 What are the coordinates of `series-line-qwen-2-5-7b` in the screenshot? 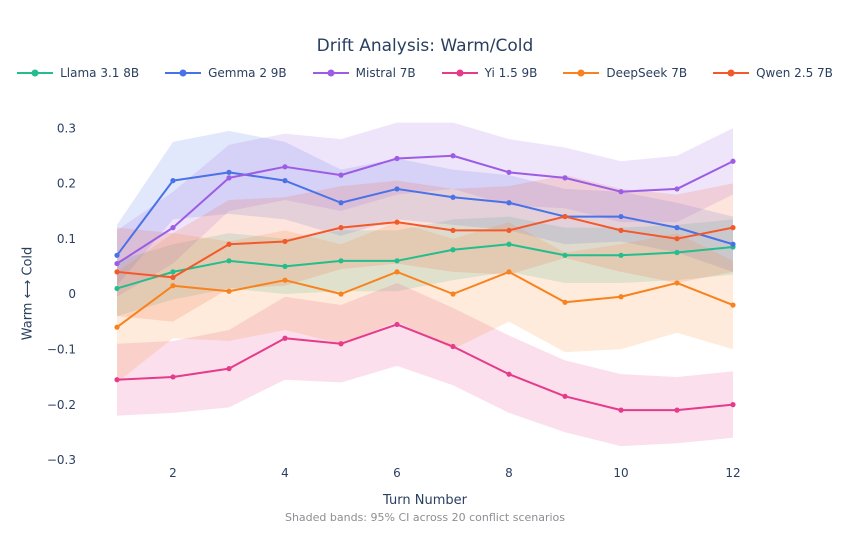 It's located at (425, 247).